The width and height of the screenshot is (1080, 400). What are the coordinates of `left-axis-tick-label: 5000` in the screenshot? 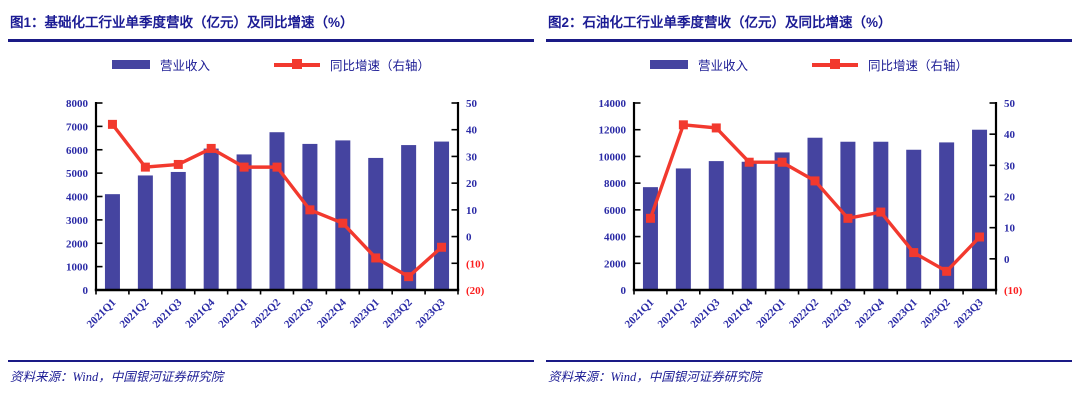 It's located at (77, 174).